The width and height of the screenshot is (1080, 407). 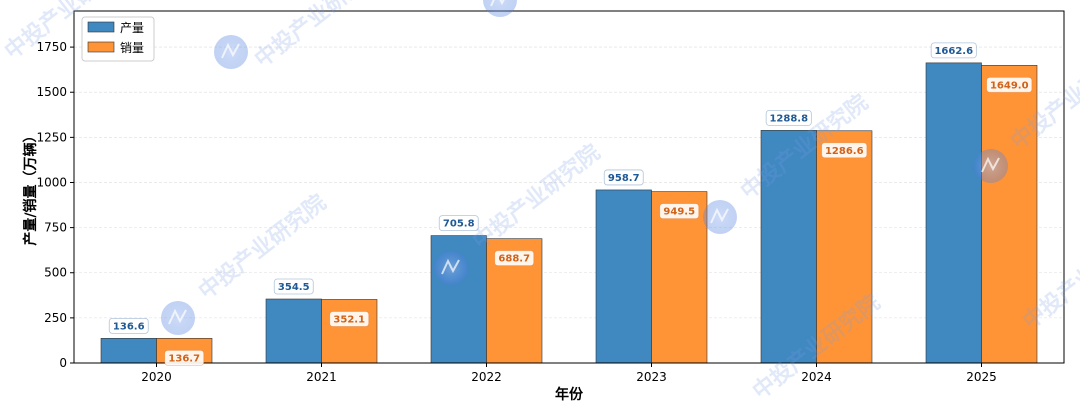 I want to click on x-tick-label: 2022, so click(x=486, y=377).